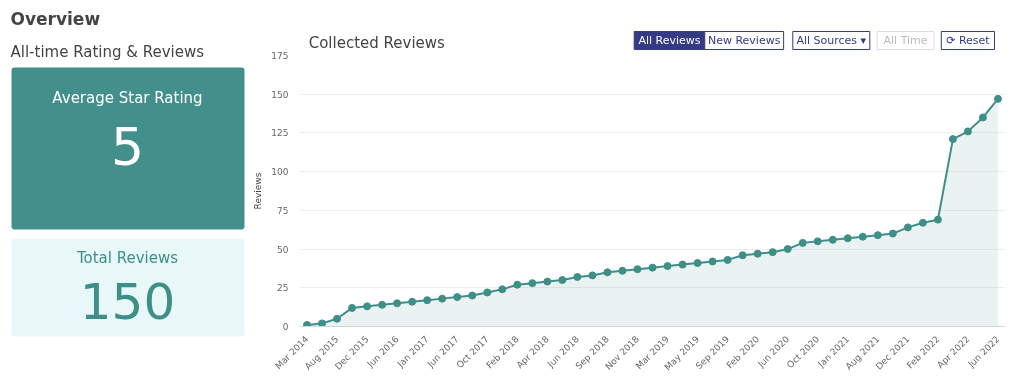 The width and height of the screenshot is (1024, 378). What do you see at coordinates (831, 40) in the screenshot?
I see `text: All Sources ▾` at bounding box center [831, 40].